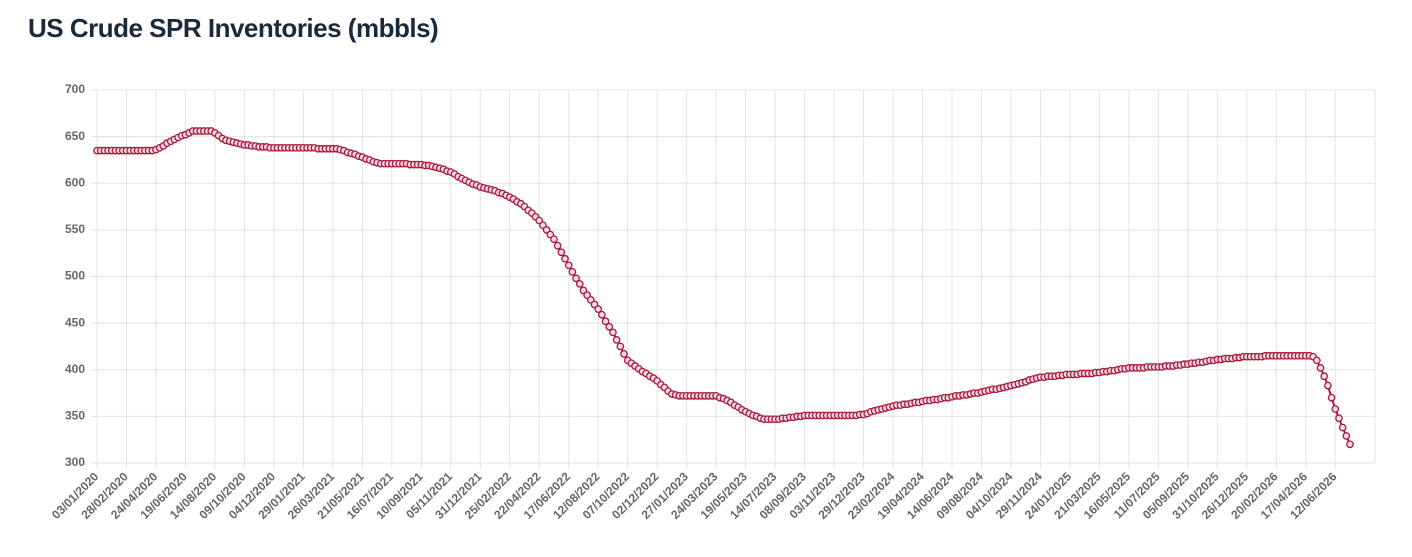 This screenshot has width=1412, height=557. Describe the element at coordinates (75, 89) in the screenshot. I see `y-tick-label: 700` at that location.